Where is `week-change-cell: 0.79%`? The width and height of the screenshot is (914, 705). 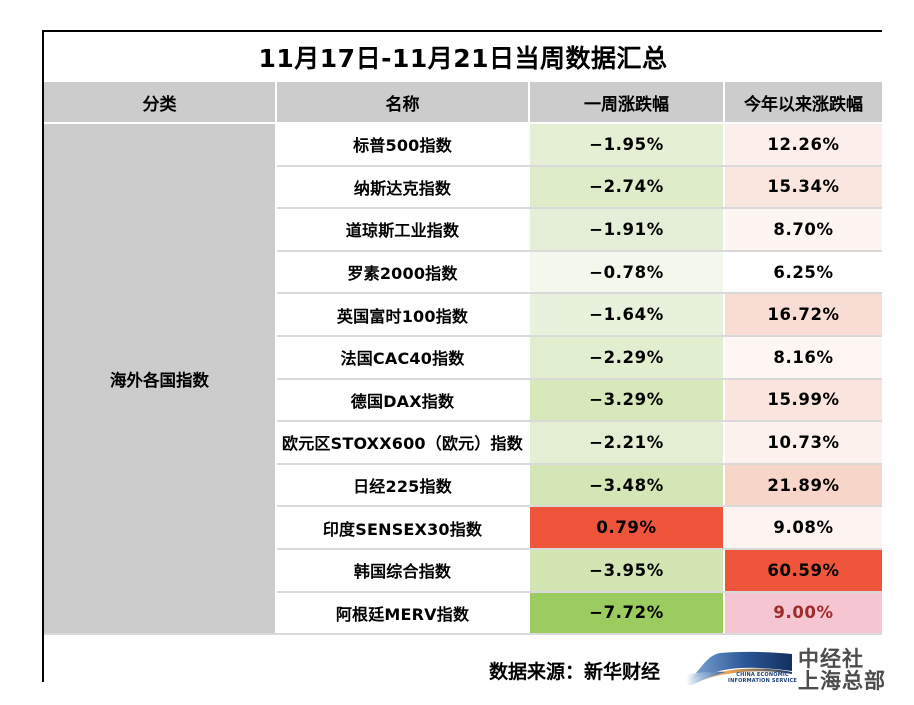
week-change-cell: 0.79% is located at coordinates (627, 528).